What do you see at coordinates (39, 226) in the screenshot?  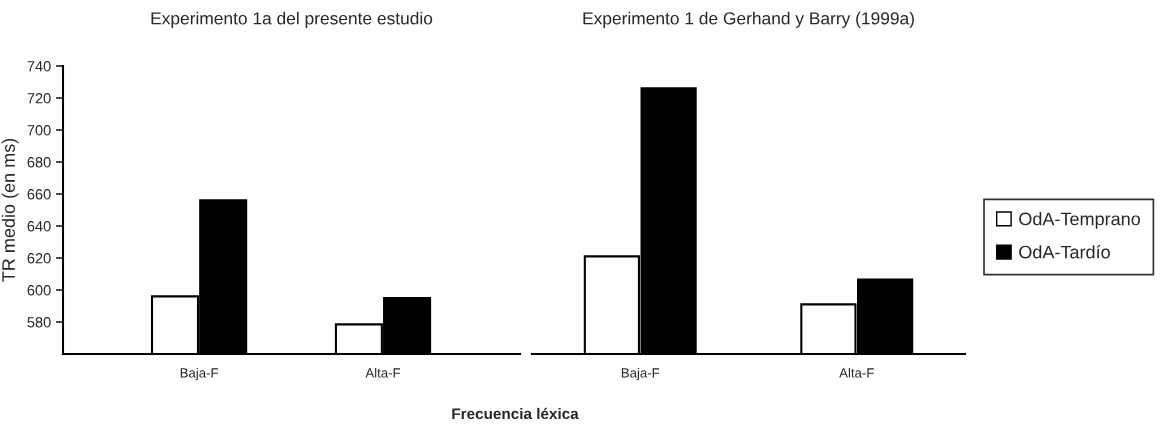 I see `y-tick-label: 640` at bounding box center [39, 226].